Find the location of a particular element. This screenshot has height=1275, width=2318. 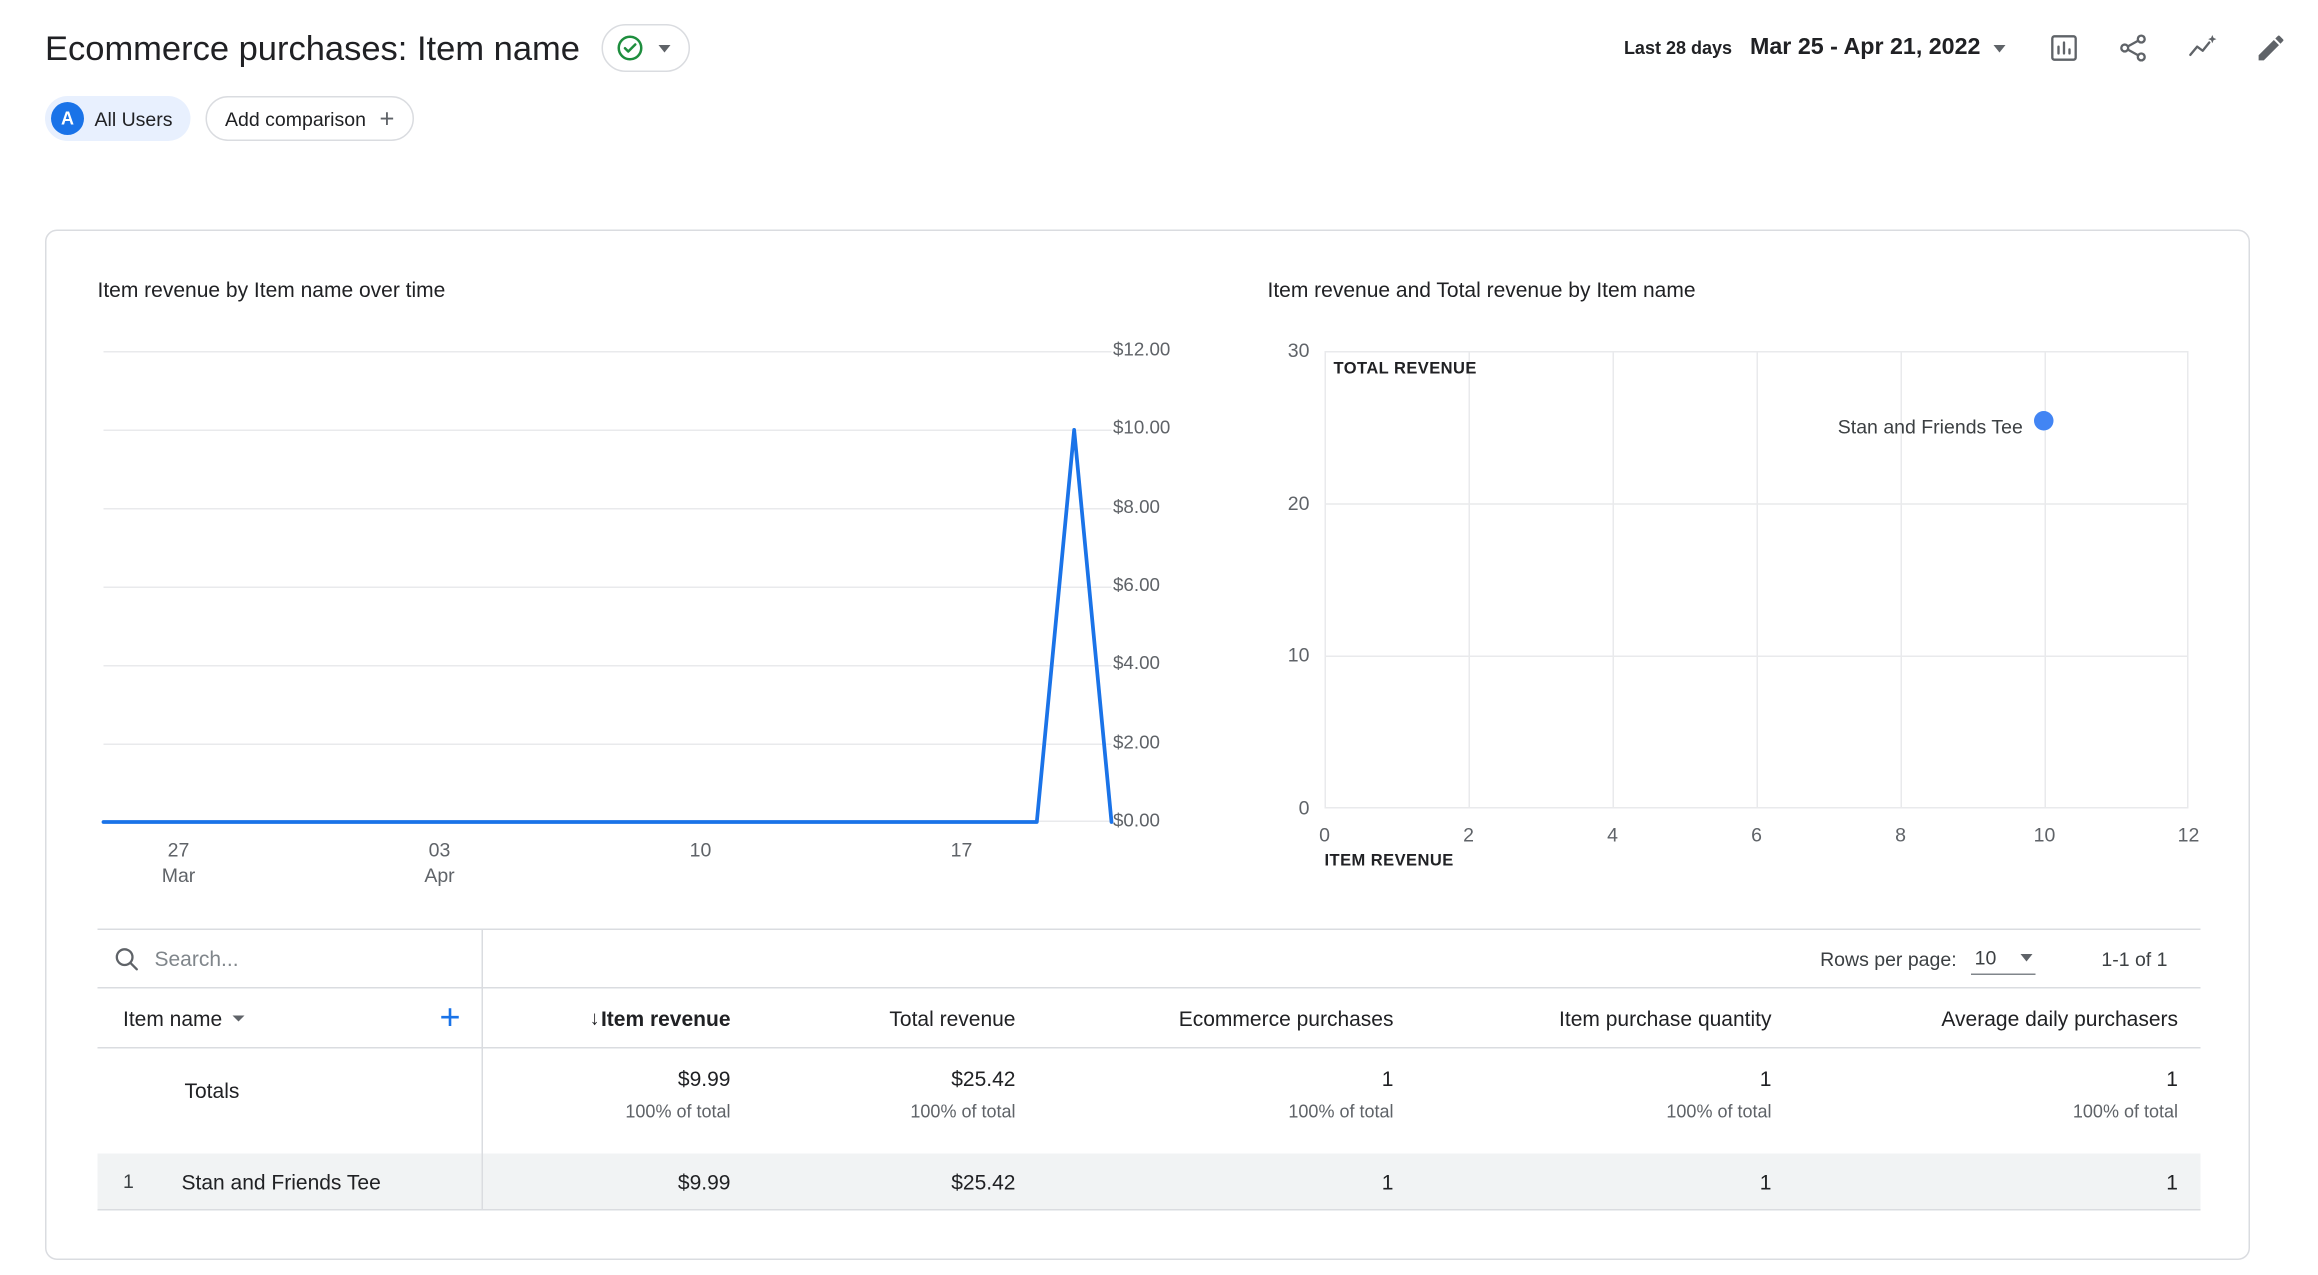

column-header-label: Average daily purchasers is located at coordinates (2059, 1017).